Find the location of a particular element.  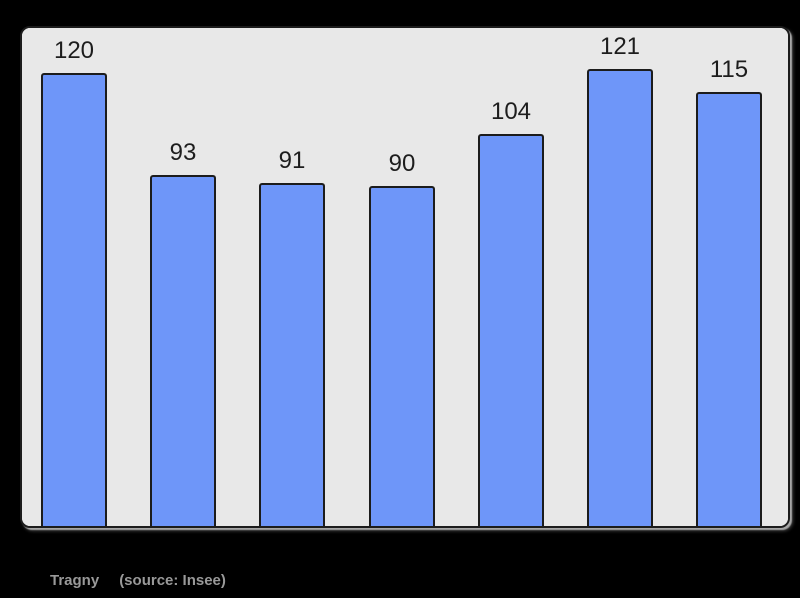

chart-caption: Tragny (source: Insee) is located at coordinates (138, 580).